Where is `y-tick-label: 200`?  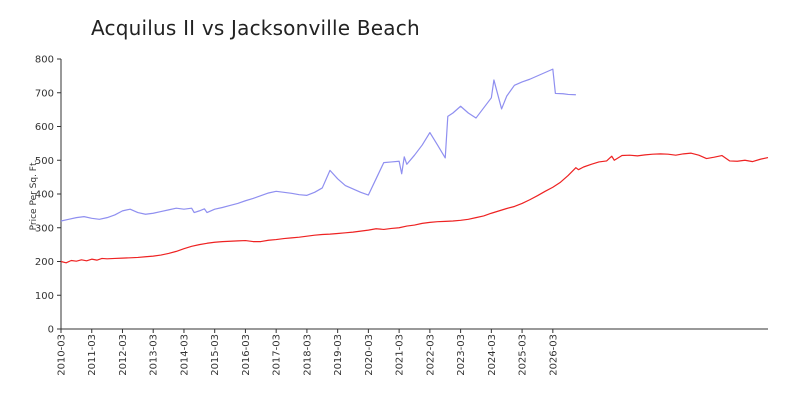 y-tick-label: 200 is located at coordinates (44, 262).